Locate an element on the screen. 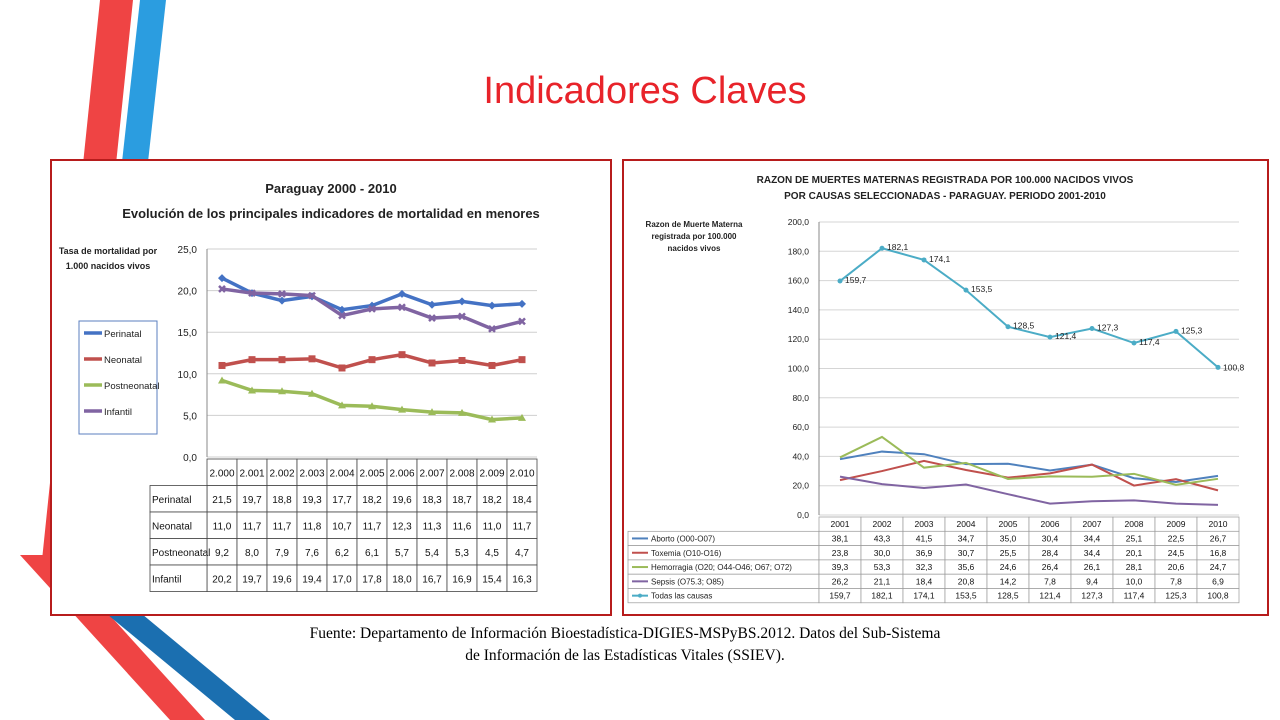 The image size is (1280, 720). table-value: 24,6 is located at coordinates (1008, 567).